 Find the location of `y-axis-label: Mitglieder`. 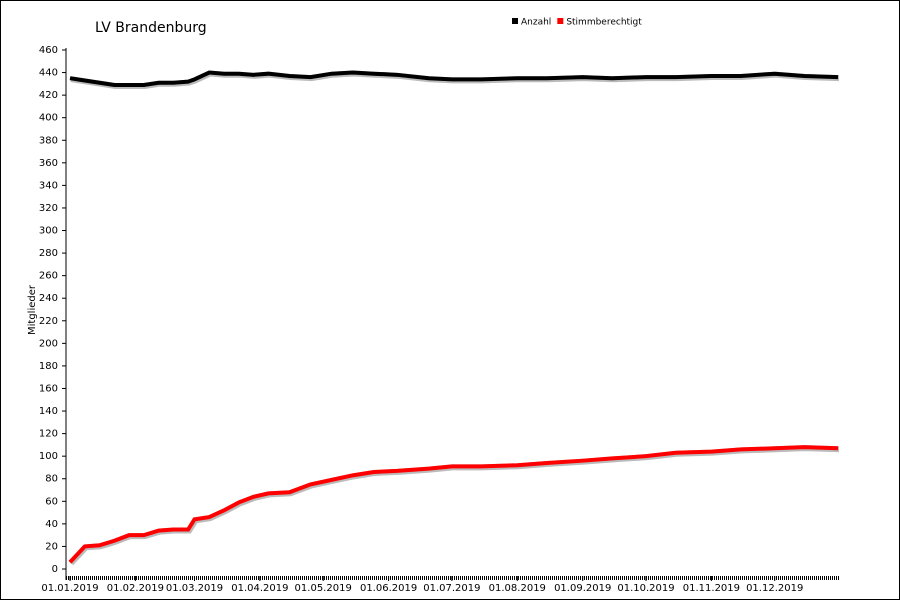

y-axis-label: Mitglieder is located at coordinates (32, 309).